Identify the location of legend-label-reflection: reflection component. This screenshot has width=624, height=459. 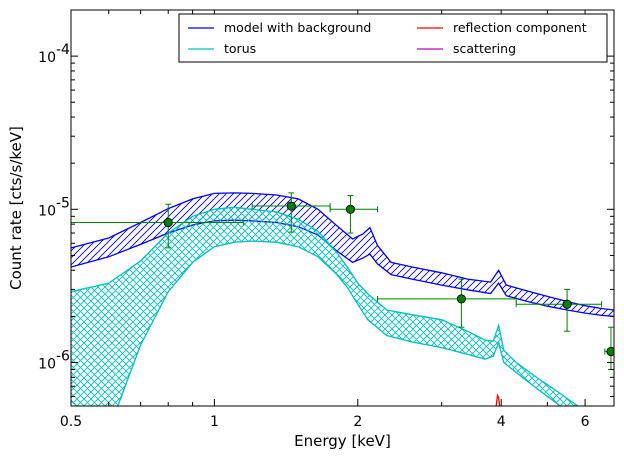
(520, 27).